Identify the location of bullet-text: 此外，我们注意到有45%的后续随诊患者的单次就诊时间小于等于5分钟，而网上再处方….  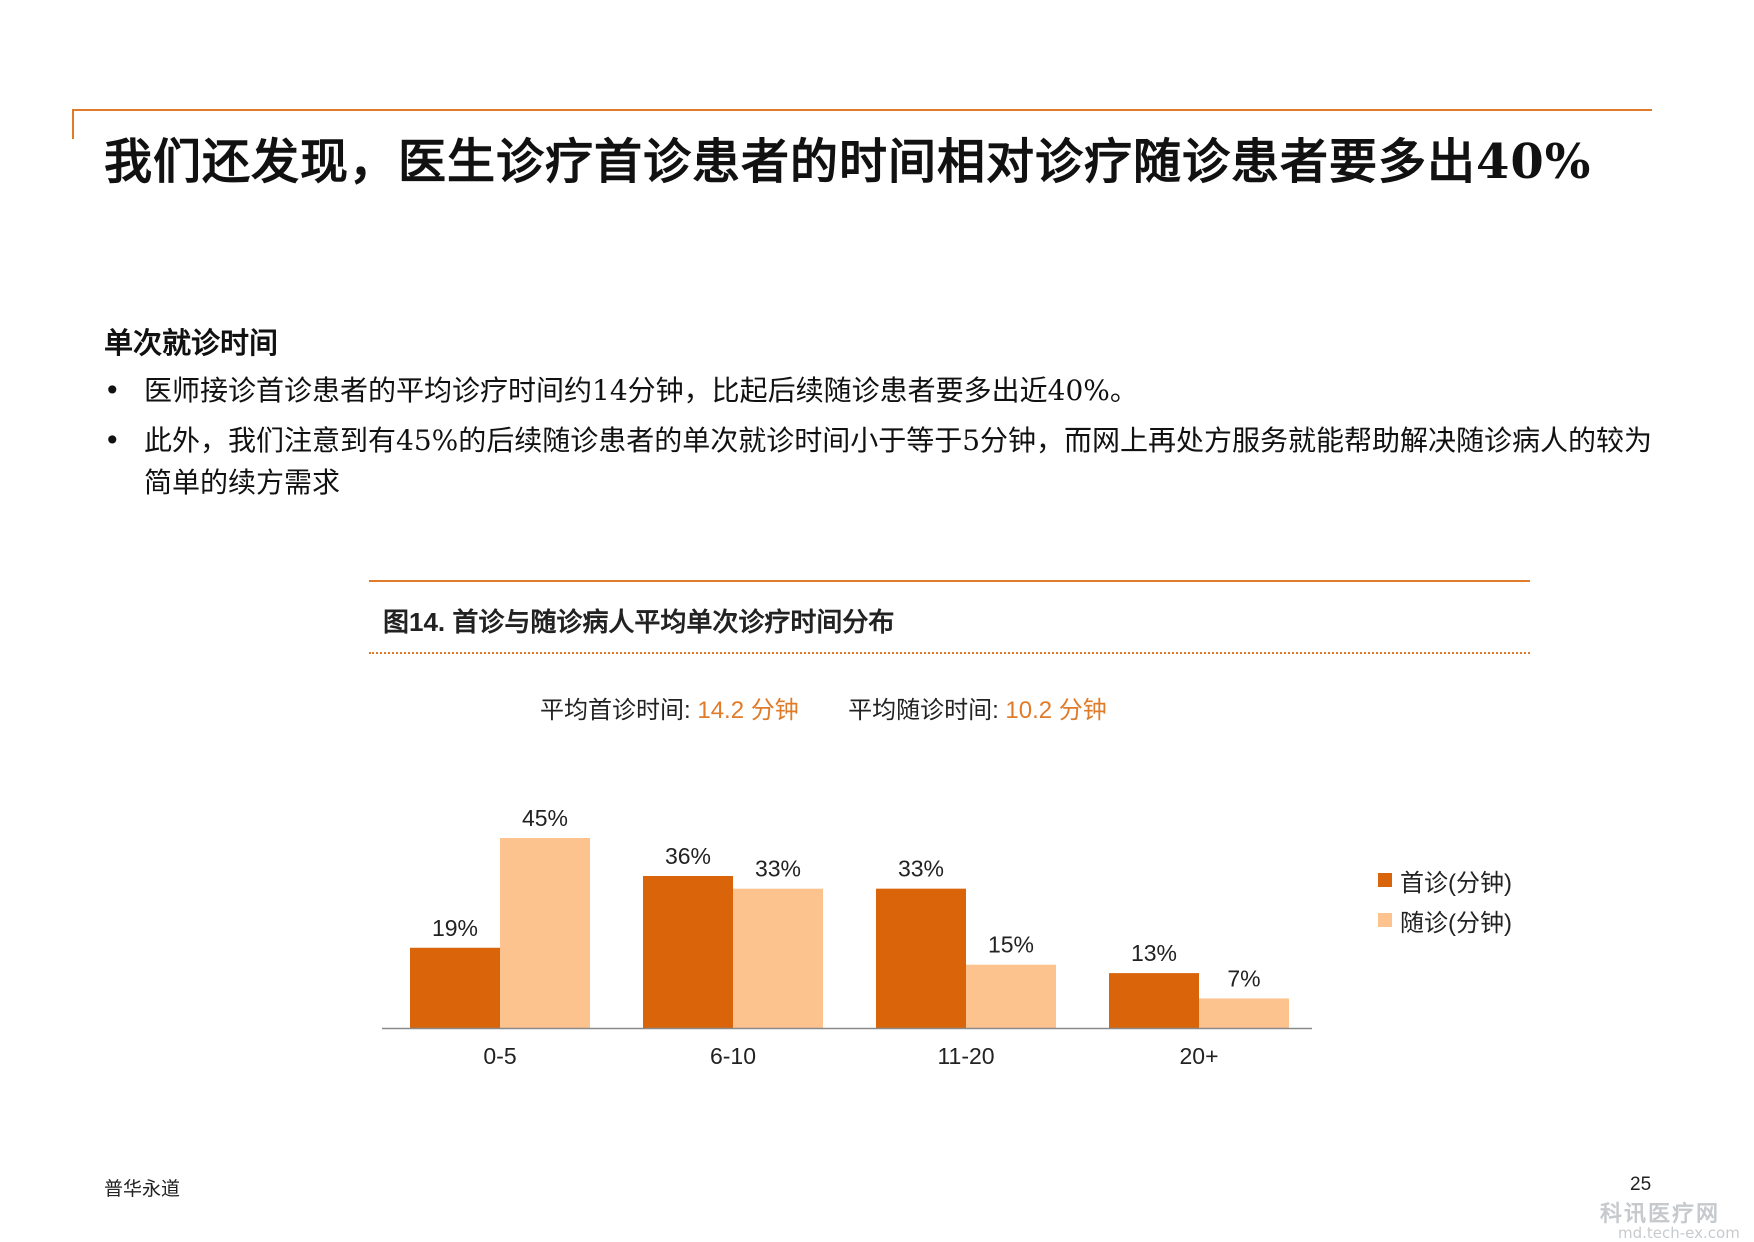
(898, 461).